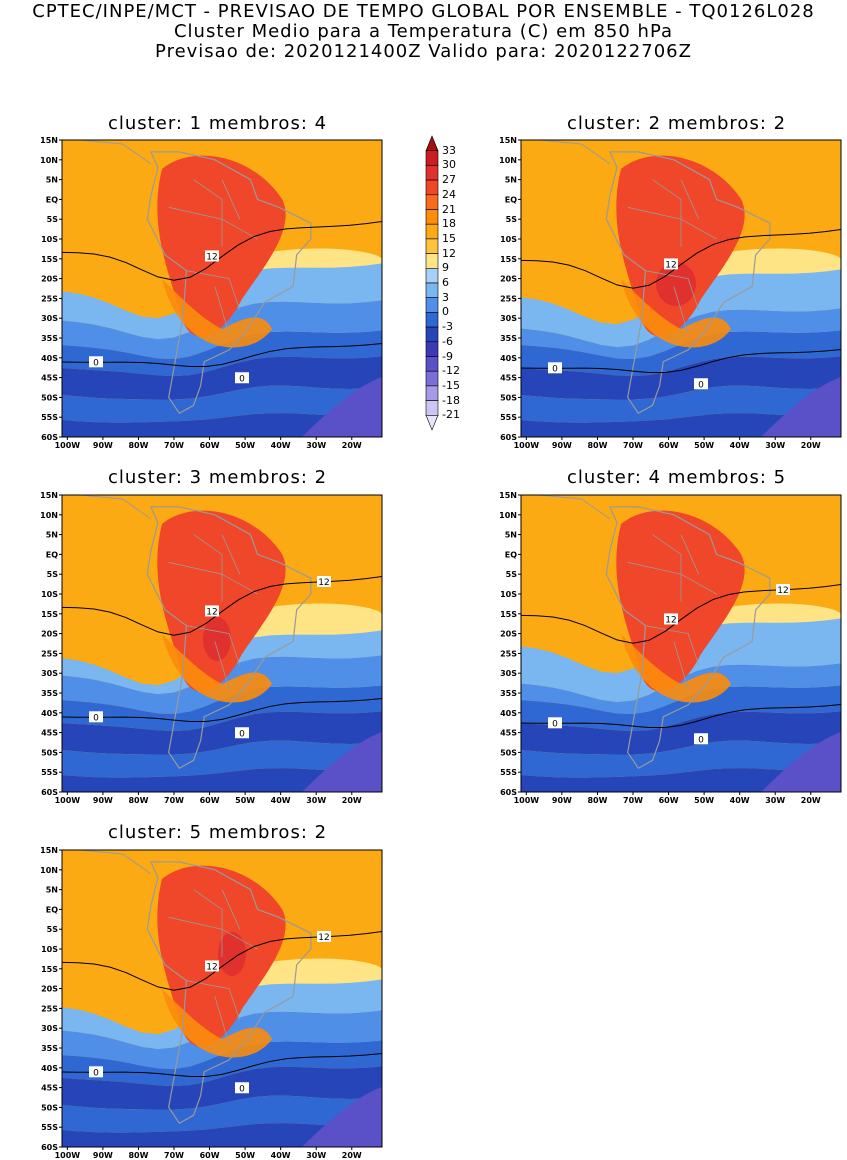  Describe the element at coordinates (449, 180) in the screenshot. I see `colorbar-tick-label: 27` at that location.